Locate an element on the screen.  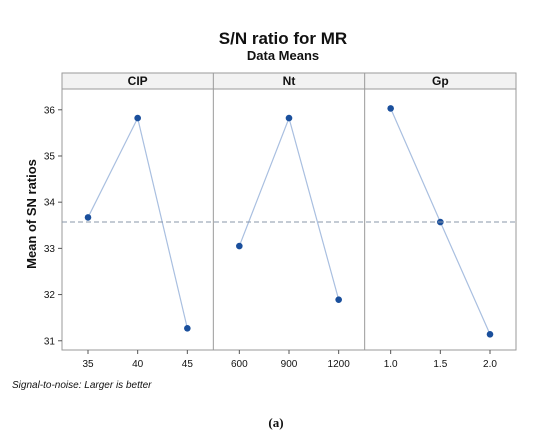
y-tick-label: 36 is located at coordinates (50, 110).